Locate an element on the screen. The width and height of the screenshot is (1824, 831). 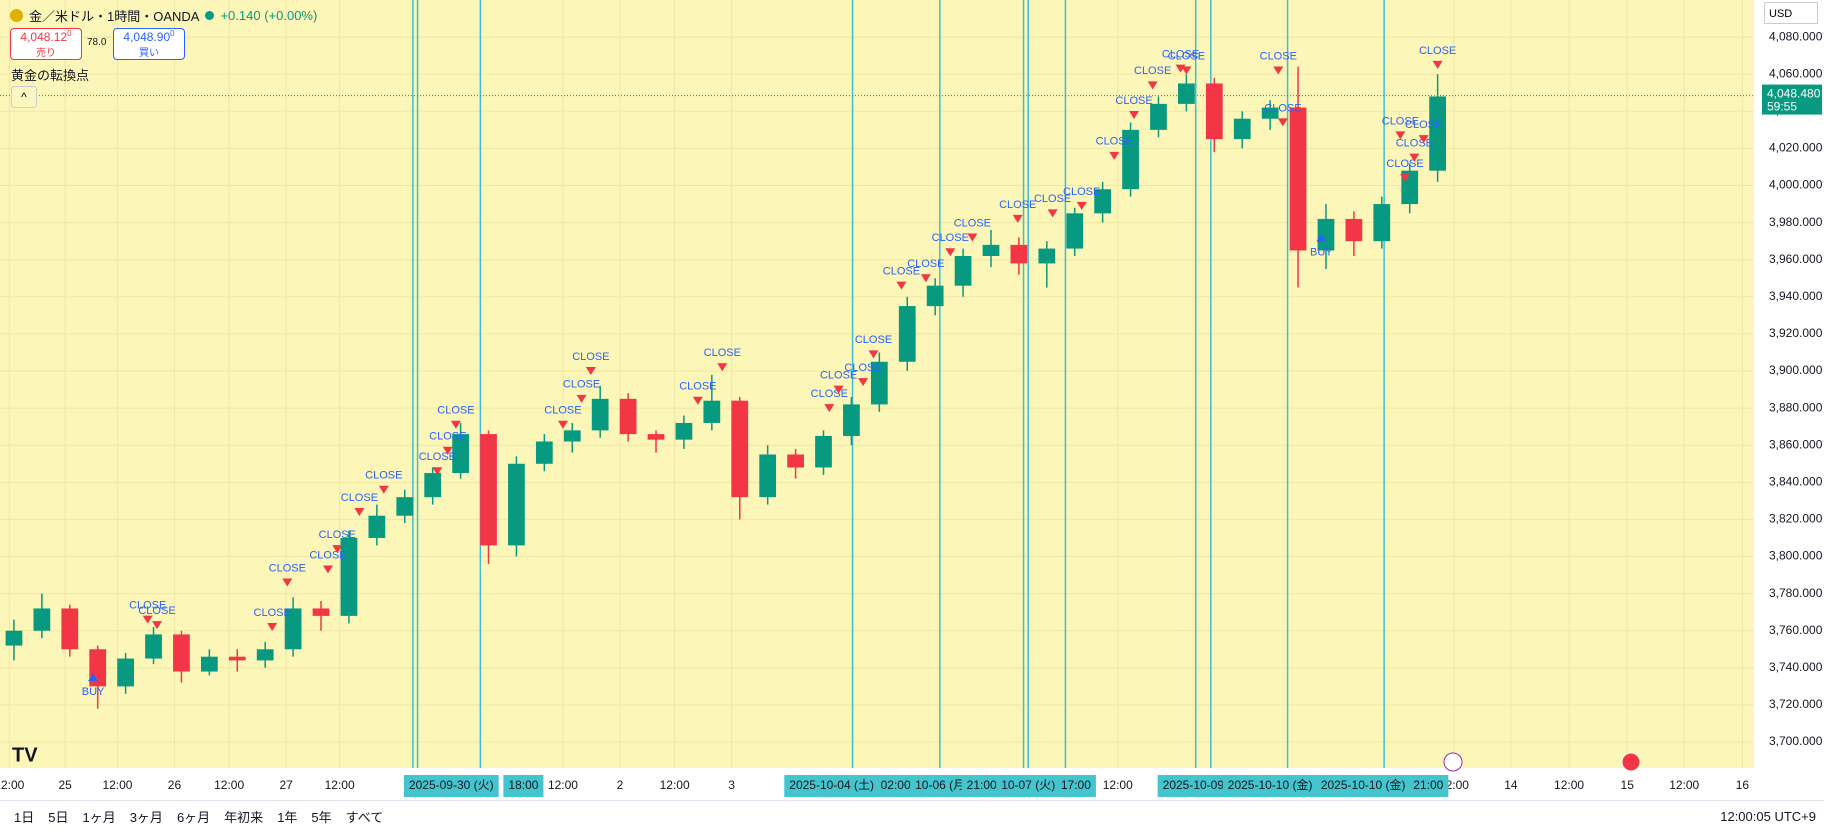
bottom-toolbar: 1日 5日 1ヶ月 3ヶ月 6ヶ月 年初来 1年 5年 すべて 12:00:05 UTC+9 is located at coordinates (912, 815).